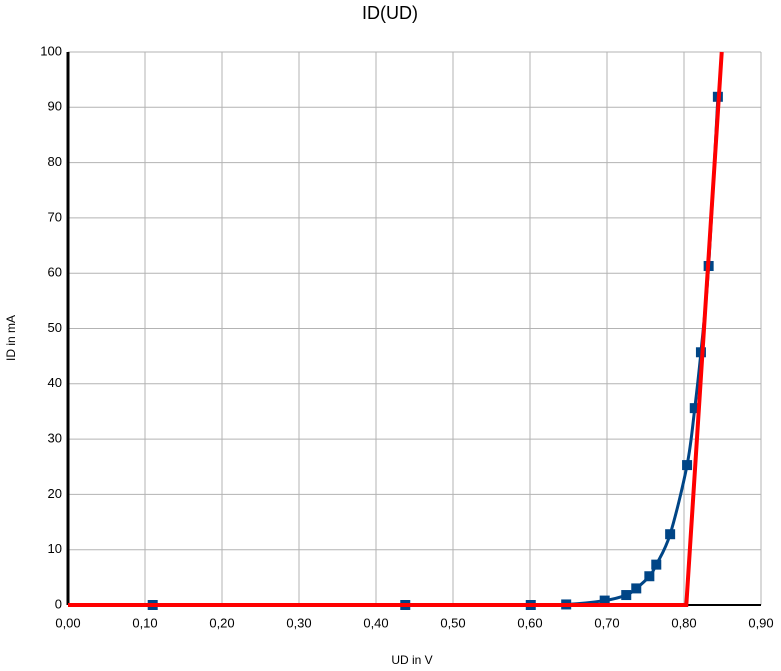  What do you see at coordinates (11, 338) in the screenshot?
I see `y-axis-label: ID in mA` at bounding box center [11, 338].